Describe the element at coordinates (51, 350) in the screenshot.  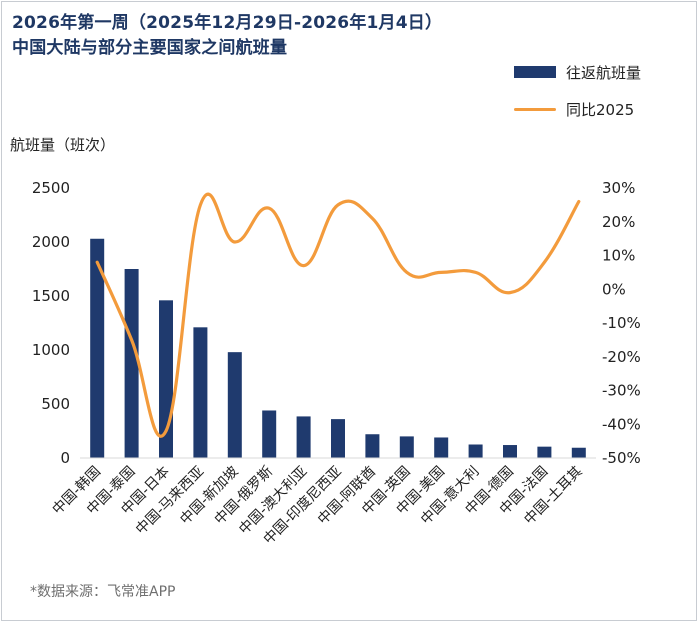
I see `left-tick-label: 1000` at that location.